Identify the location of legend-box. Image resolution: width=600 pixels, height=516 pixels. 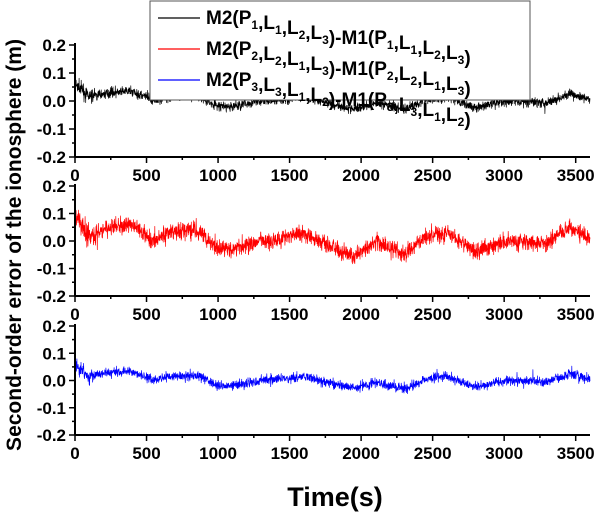
(340, 50).